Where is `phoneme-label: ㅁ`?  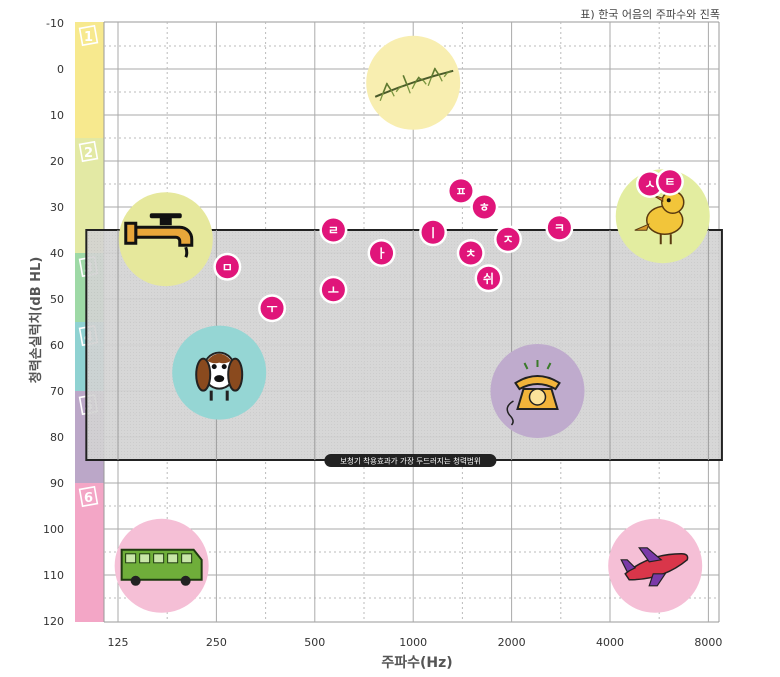 phoneme-label: ㅁ is located at coordinates (227, 267).